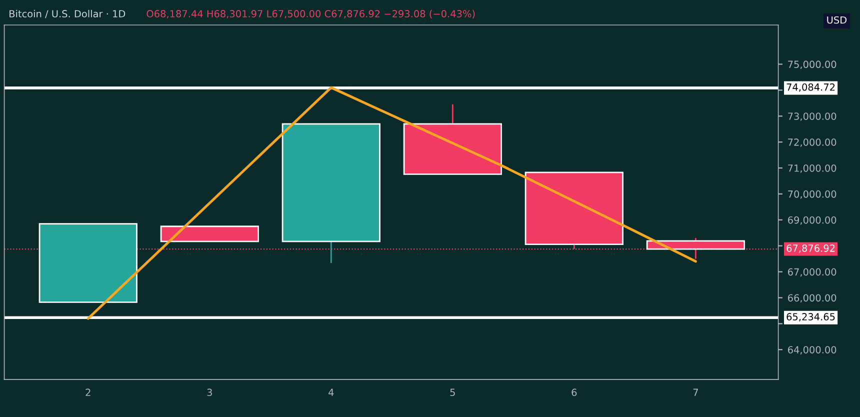  I want to click on y-tick-label: 73,000.00, so click(812, 116).